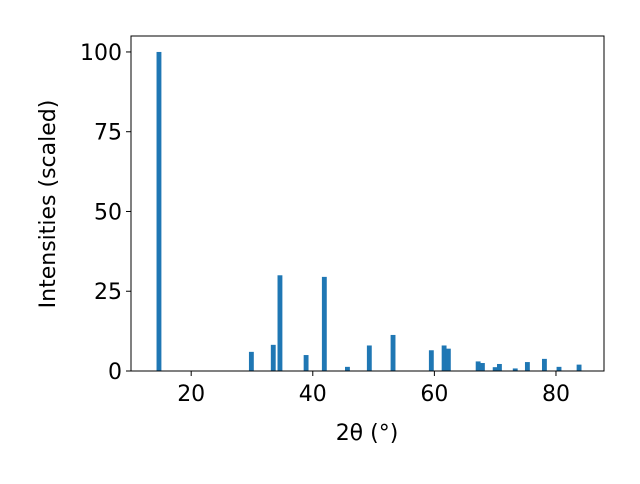 This screenshot has height=484, width=640. What do you see at coordinates (434, 394) in the screenshot?
I see `x-tick-label: 60` at bounding box center [434, 394].